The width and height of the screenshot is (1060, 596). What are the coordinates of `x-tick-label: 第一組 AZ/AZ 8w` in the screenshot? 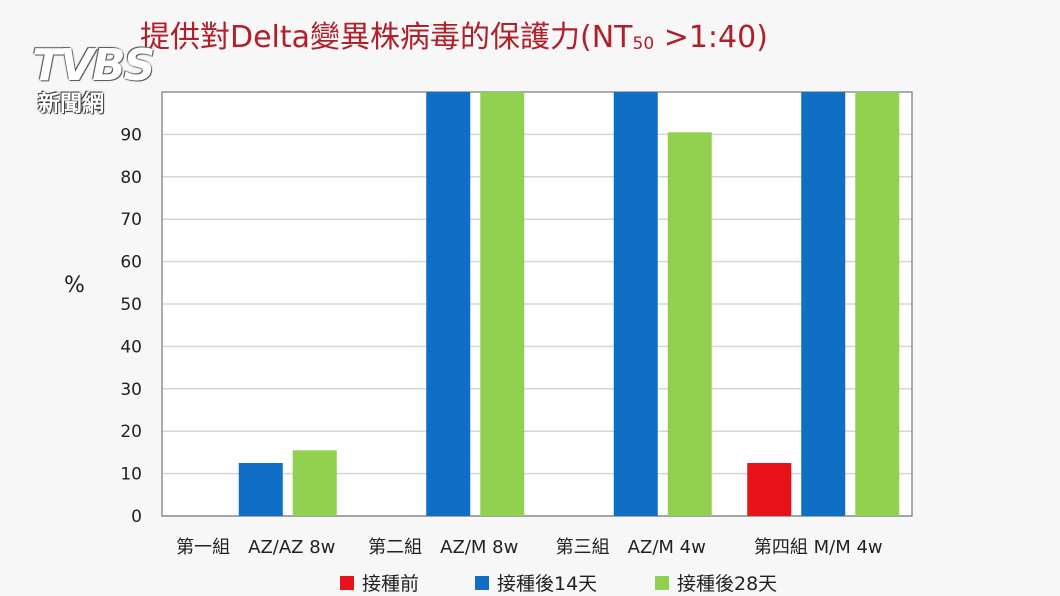 It's located at (255, 547).